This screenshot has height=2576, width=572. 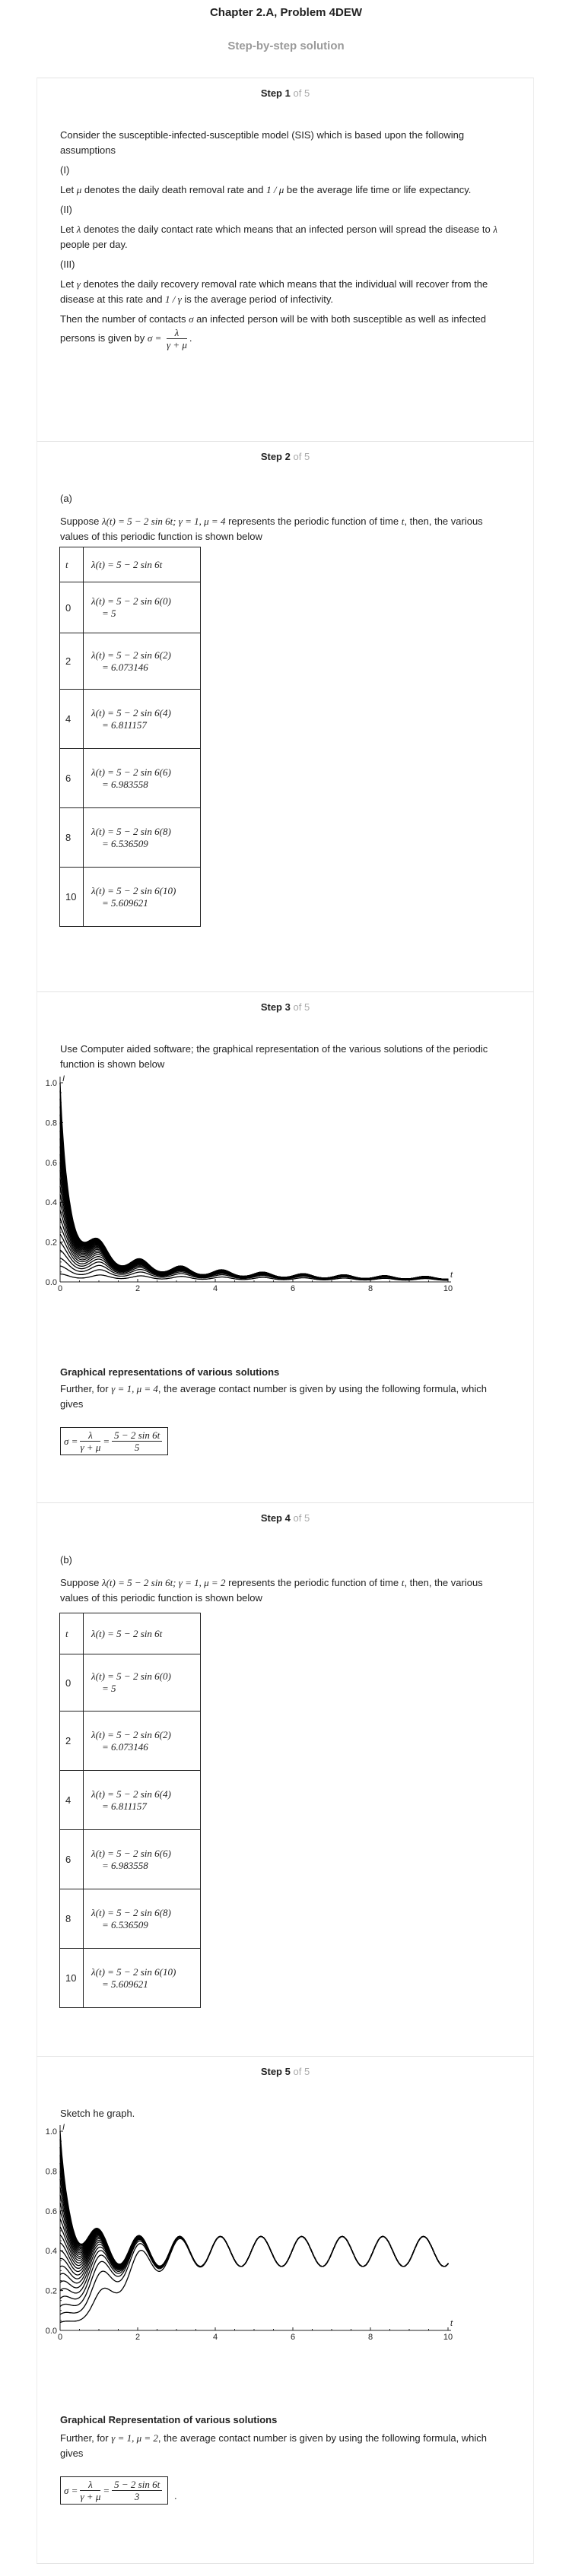 I want to click on page-title: Chapter 2.A, Problem 4DEW, so click(x=286, y=12).